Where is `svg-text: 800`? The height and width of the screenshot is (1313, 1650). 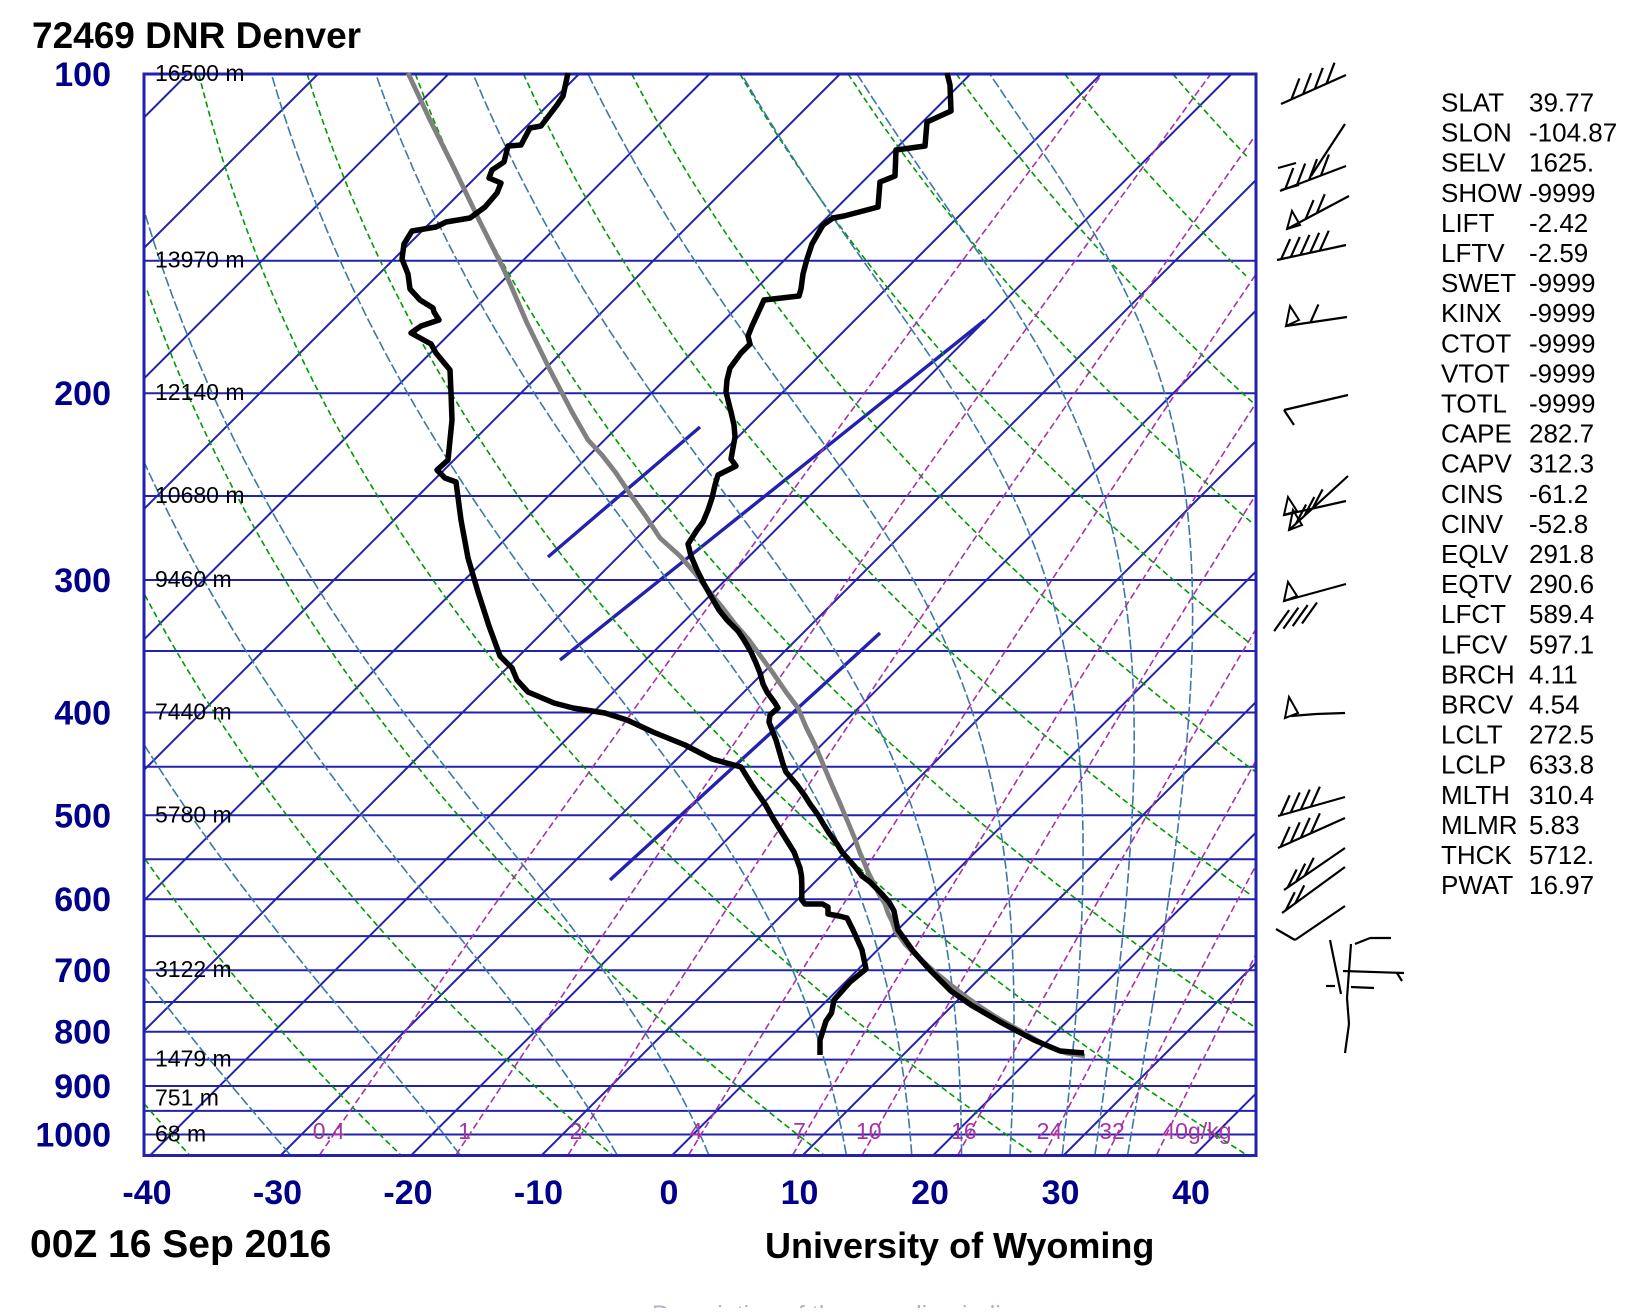 svg-text: 800 is located at coordinates (82, 1033).